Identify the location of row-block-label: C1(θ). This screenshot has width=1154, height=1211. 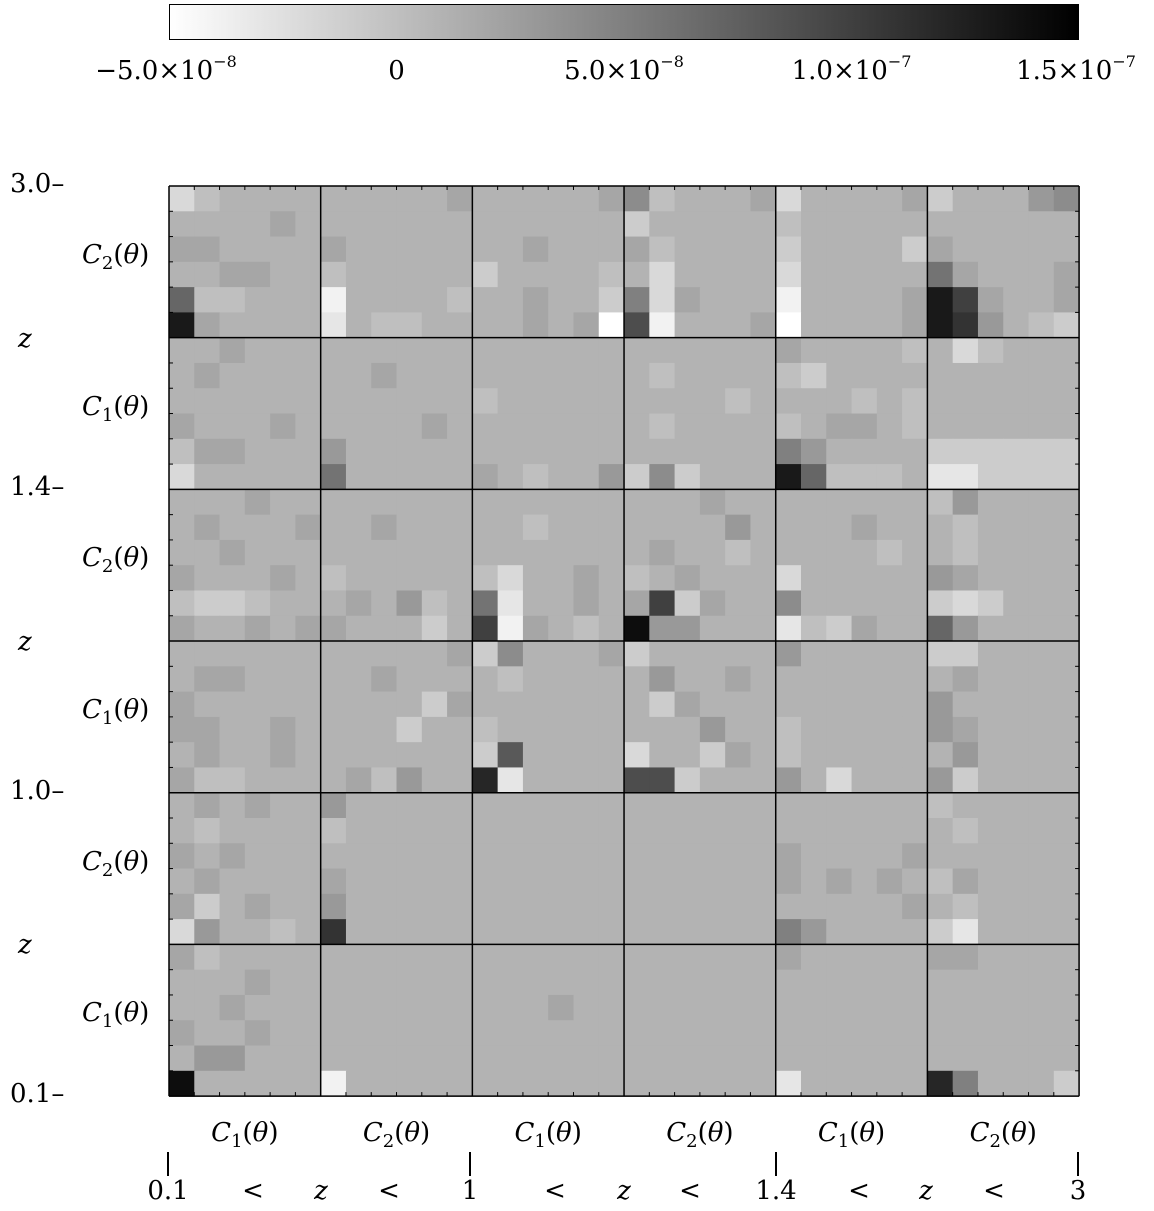
(115, 712).